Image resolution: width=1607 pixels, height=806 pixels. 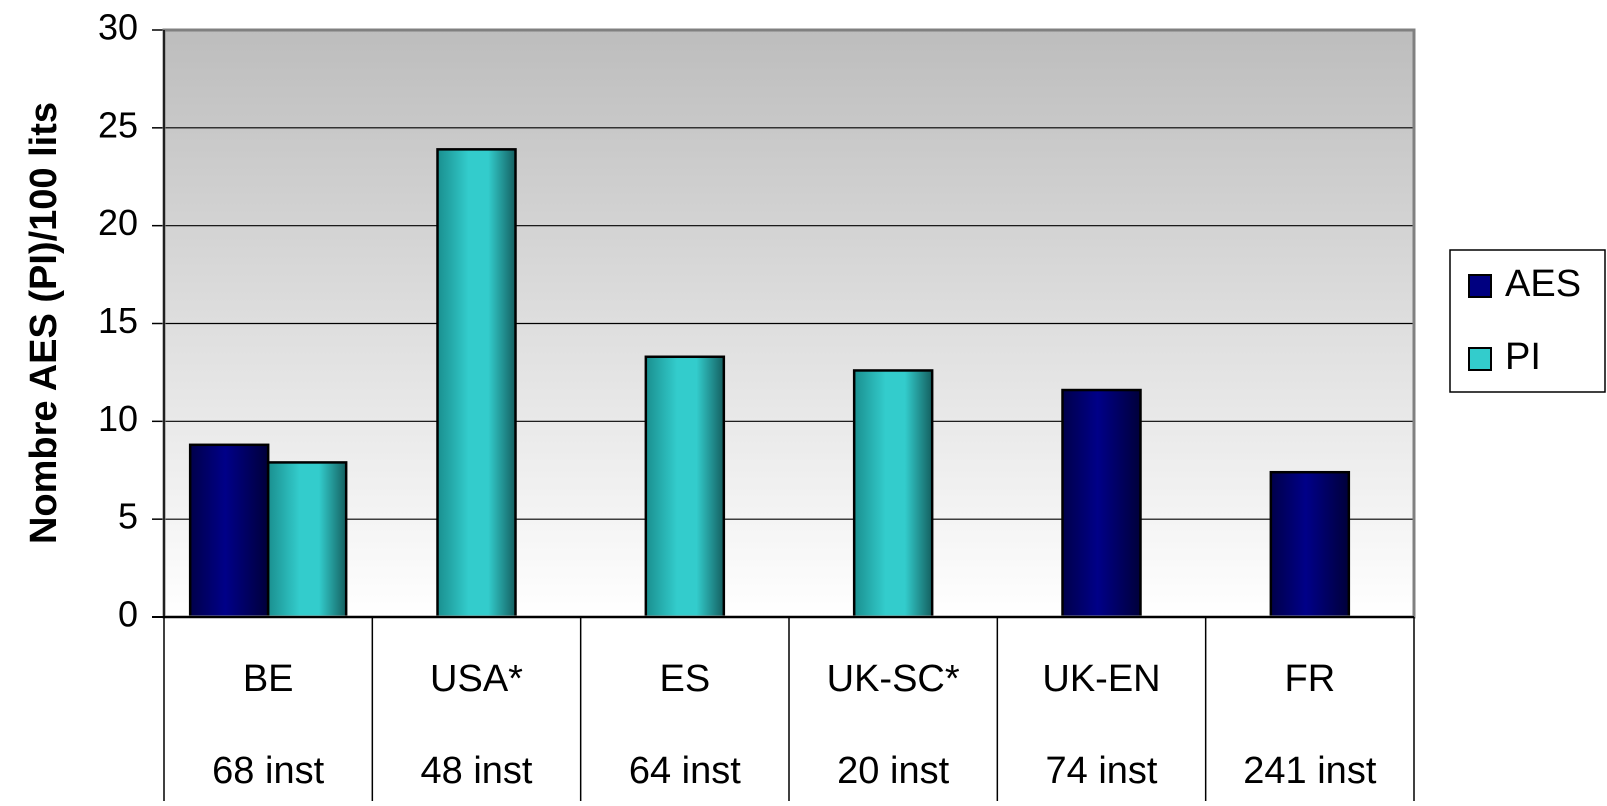 What do you see at coordinates (1480, 286) in the screenshot?
I see `legend-swatch-aes` at bounding box center [1480, 286].